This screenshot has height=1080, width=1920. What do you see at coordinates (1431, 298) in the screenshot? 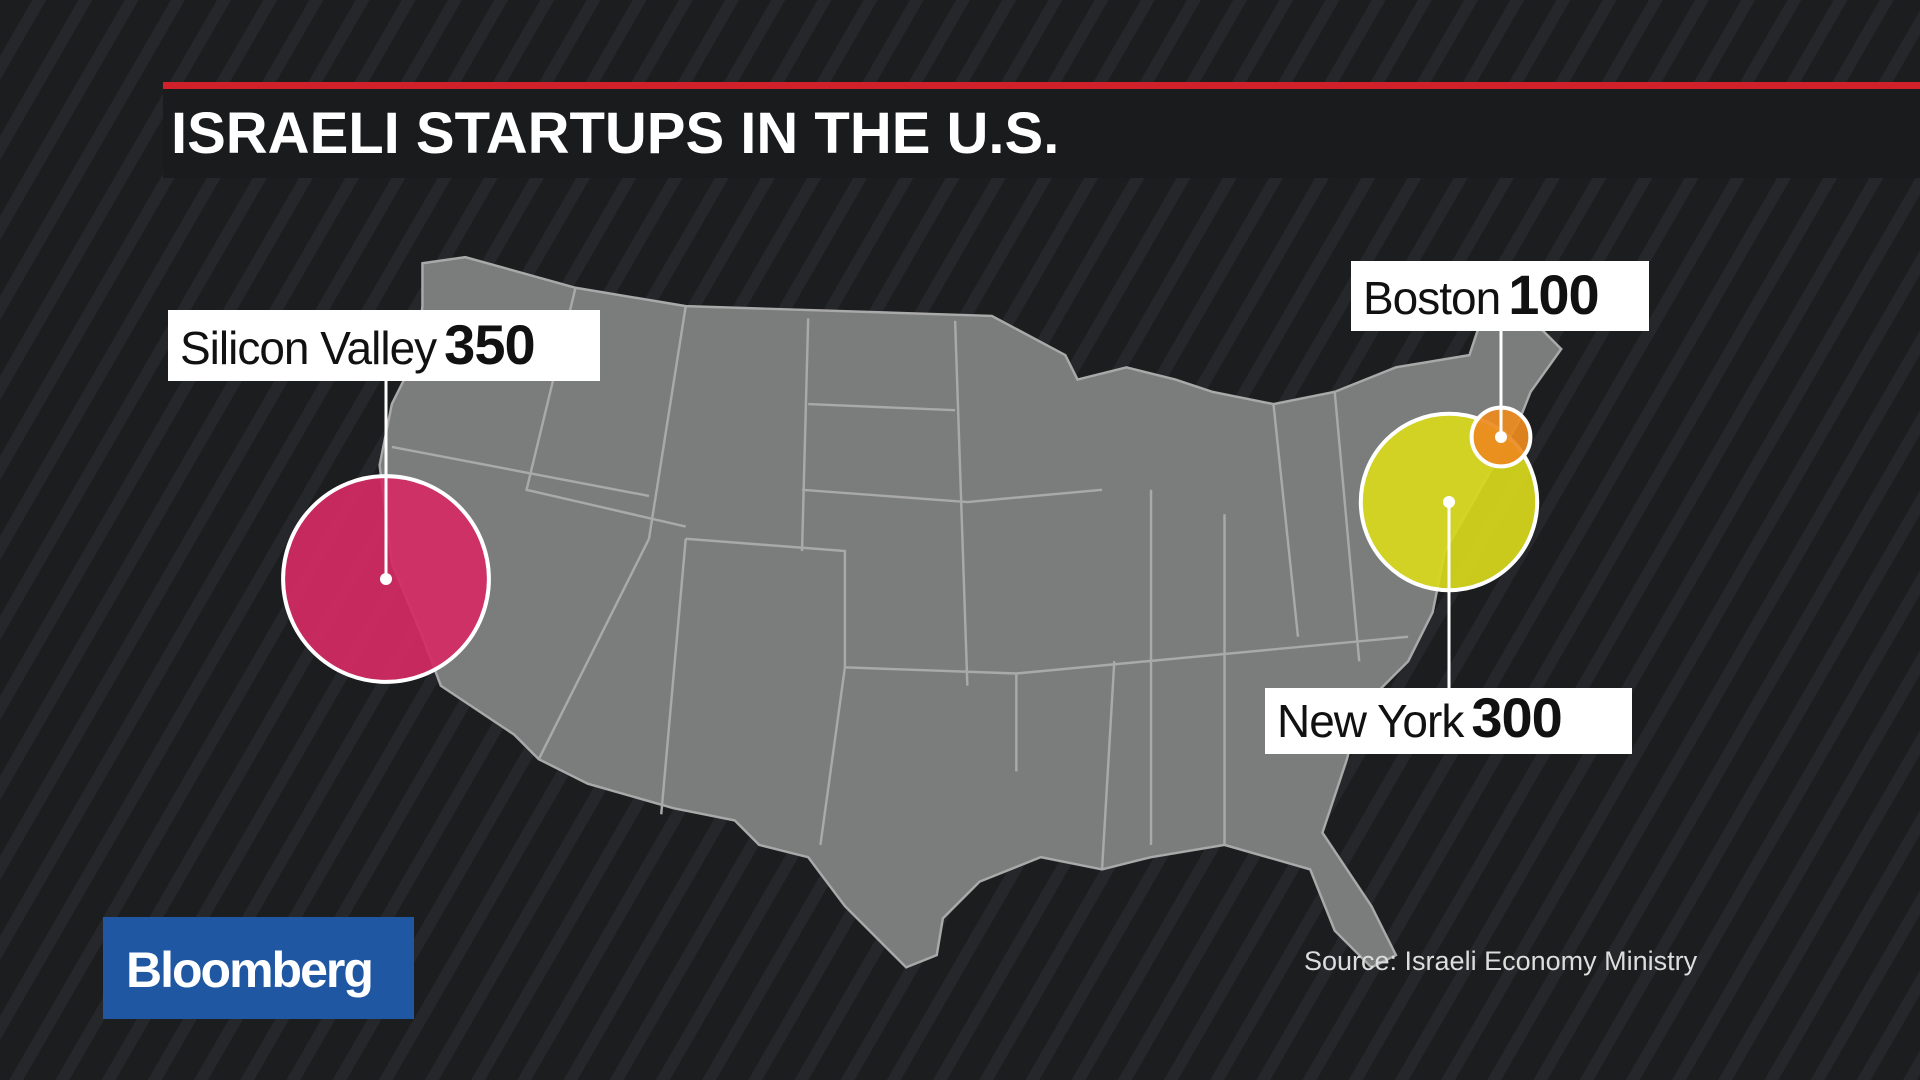
I see `location-name: Boston` at bounding box center [1431, 298].